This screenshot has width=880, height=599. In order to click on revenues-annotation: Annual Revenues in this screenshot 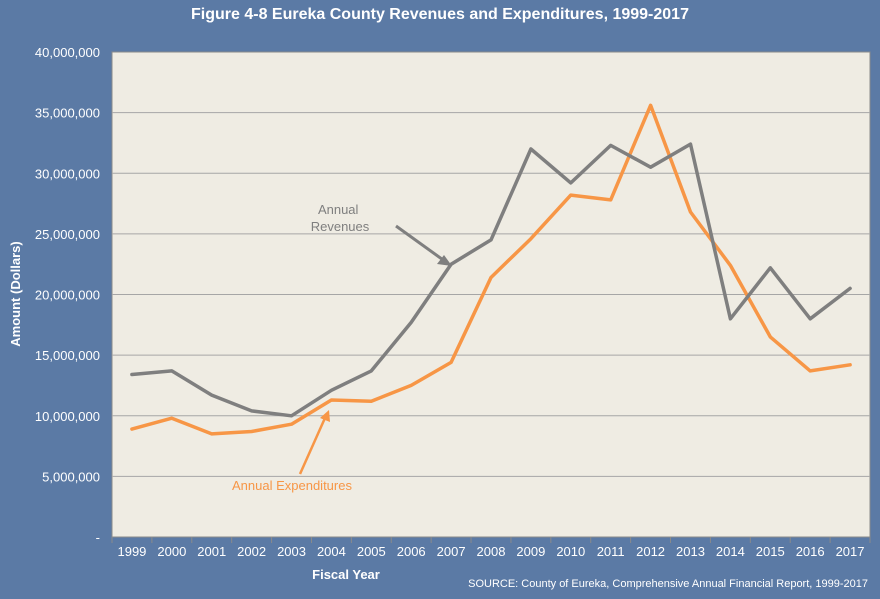, I will do `click(340, 218)`.